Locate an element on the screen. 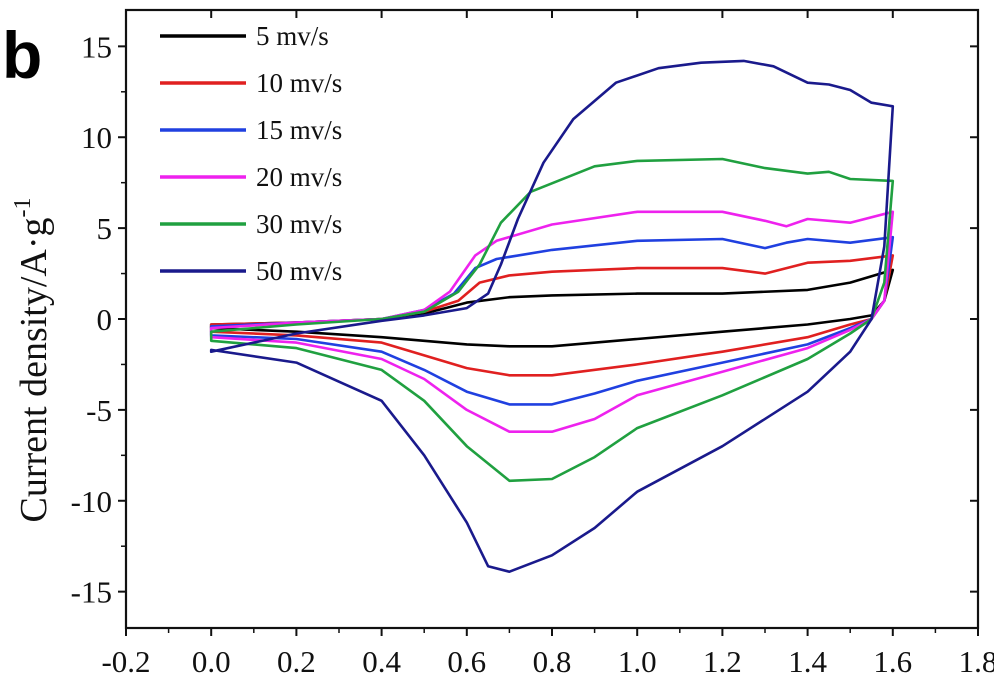 This screenshot has height=681, width=994. y-tick-label: 10 is located at coordinates (96, 137).